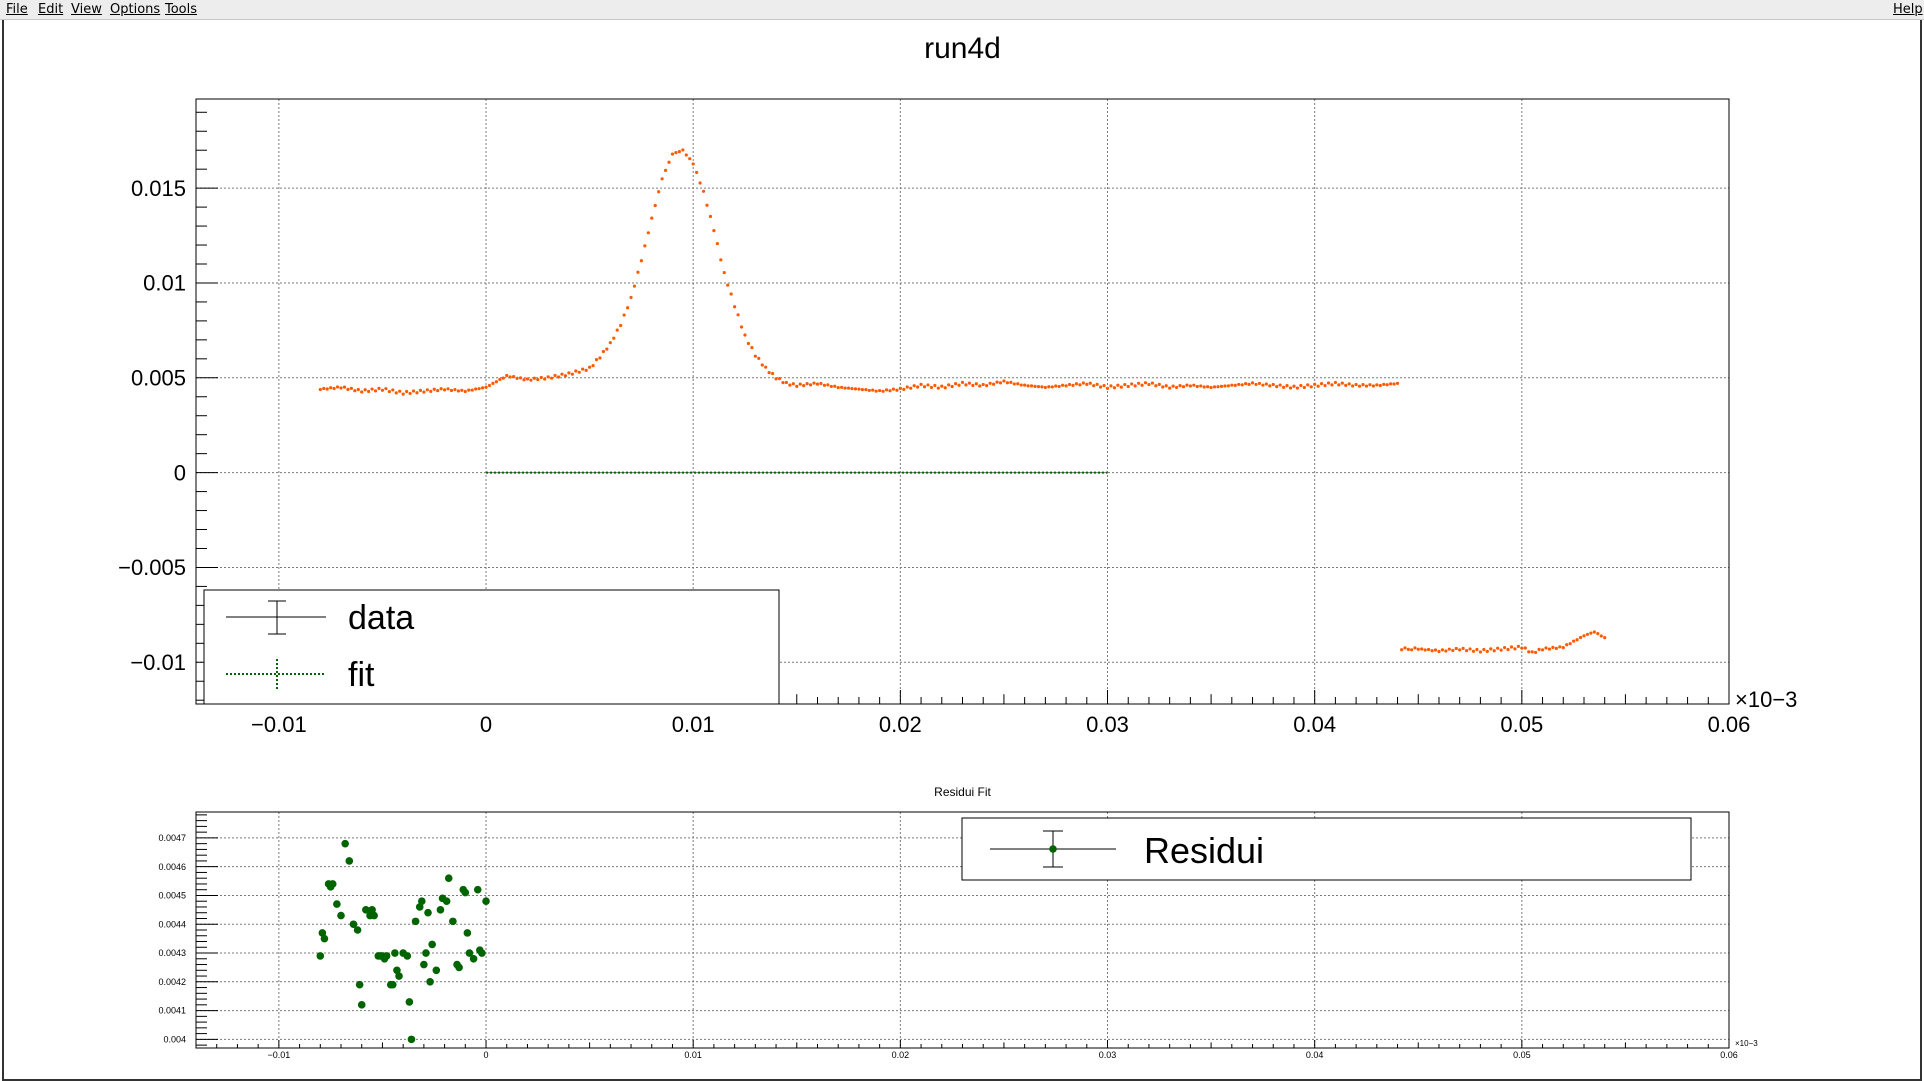  I want to click on menu-options: Options, so click(135, 9).